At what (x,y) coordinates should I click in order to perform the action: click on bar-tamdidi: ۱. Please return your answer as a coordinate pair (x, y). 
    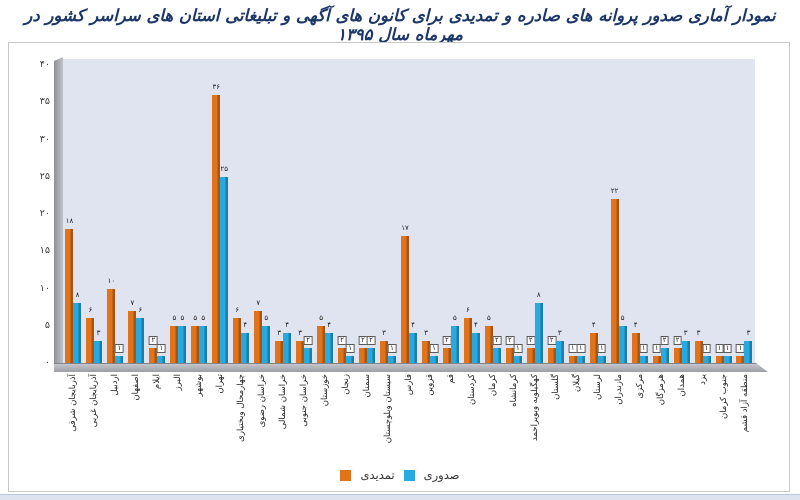
    Looking at the image, I should click on (656, 353).